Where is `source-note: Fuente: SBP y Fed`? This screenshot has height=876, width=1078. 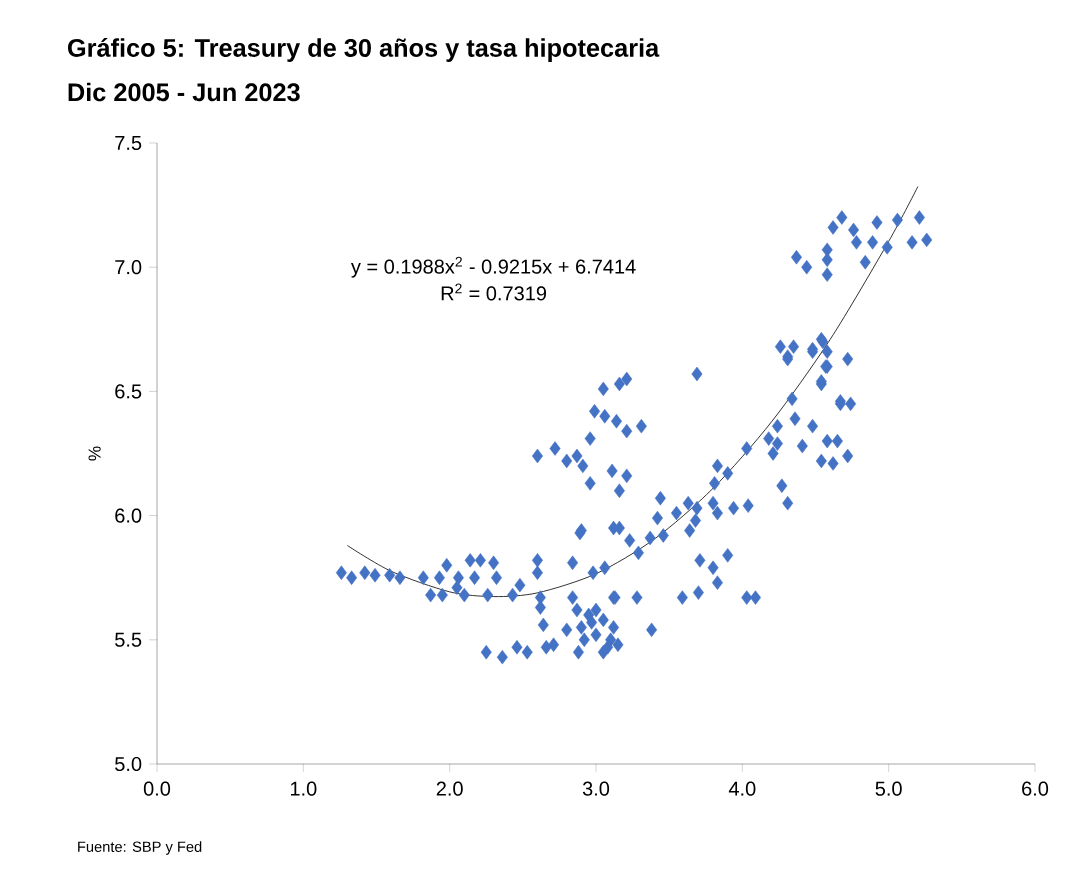
source-note: Fuente: SBP y Fed is located at coordinates (140, 848).